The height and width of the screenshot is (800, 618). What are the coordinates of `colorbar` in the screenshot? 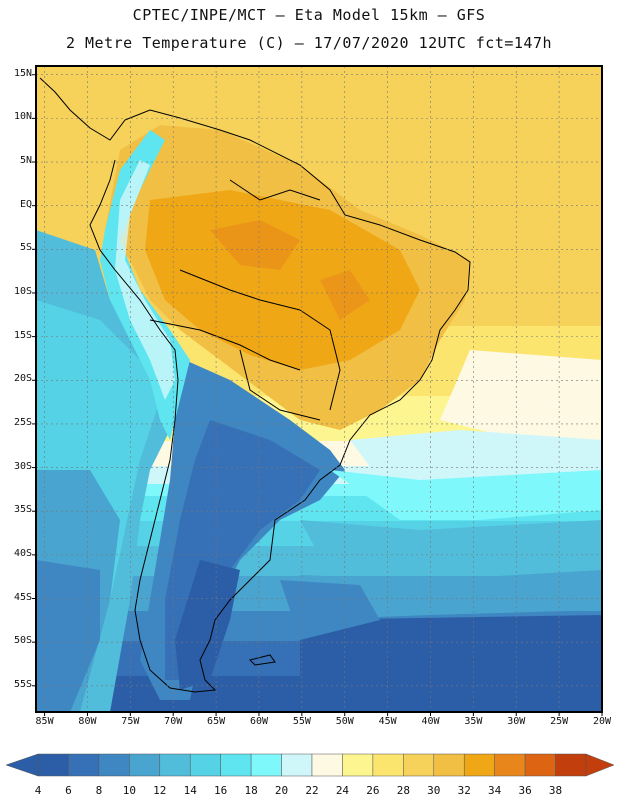 It's located at (310, 765).